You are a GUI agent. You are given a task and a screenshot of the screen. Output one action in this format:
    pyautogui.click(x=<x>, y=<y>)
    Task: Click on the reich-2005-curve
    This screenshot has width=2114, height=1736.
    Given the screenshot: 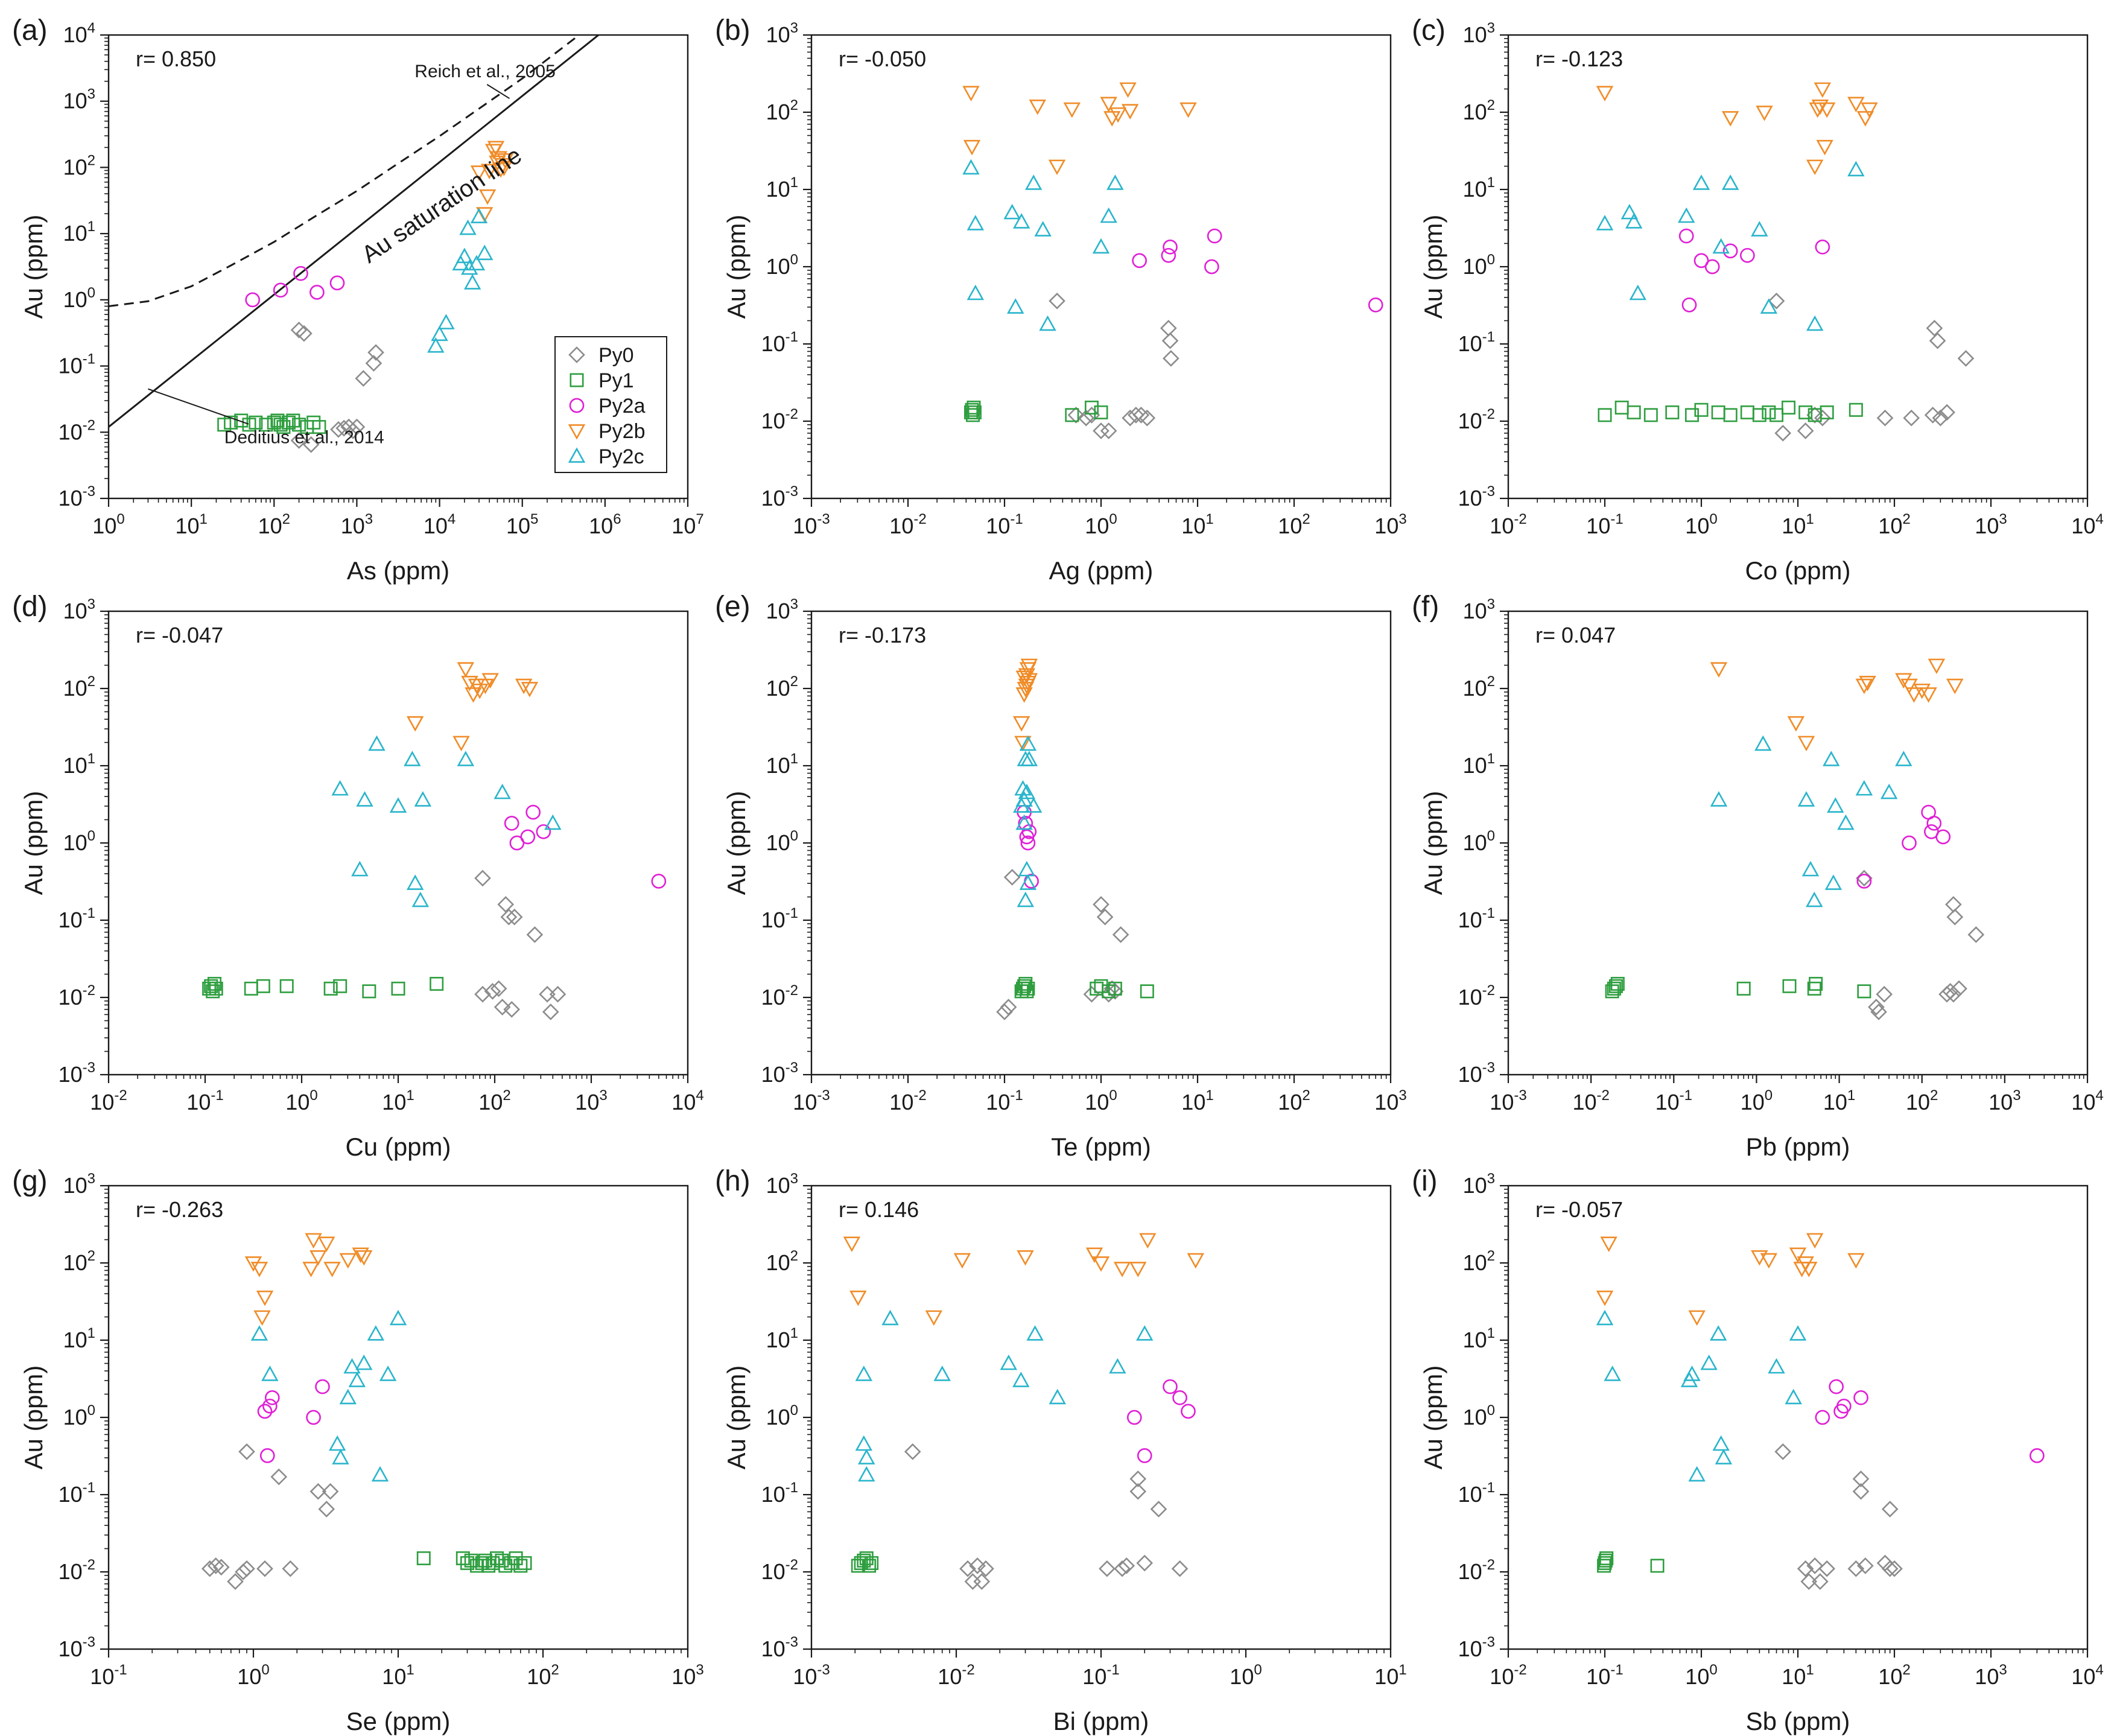 What is the action you would take?
    pyautogui.click(x=345, y=171)
    